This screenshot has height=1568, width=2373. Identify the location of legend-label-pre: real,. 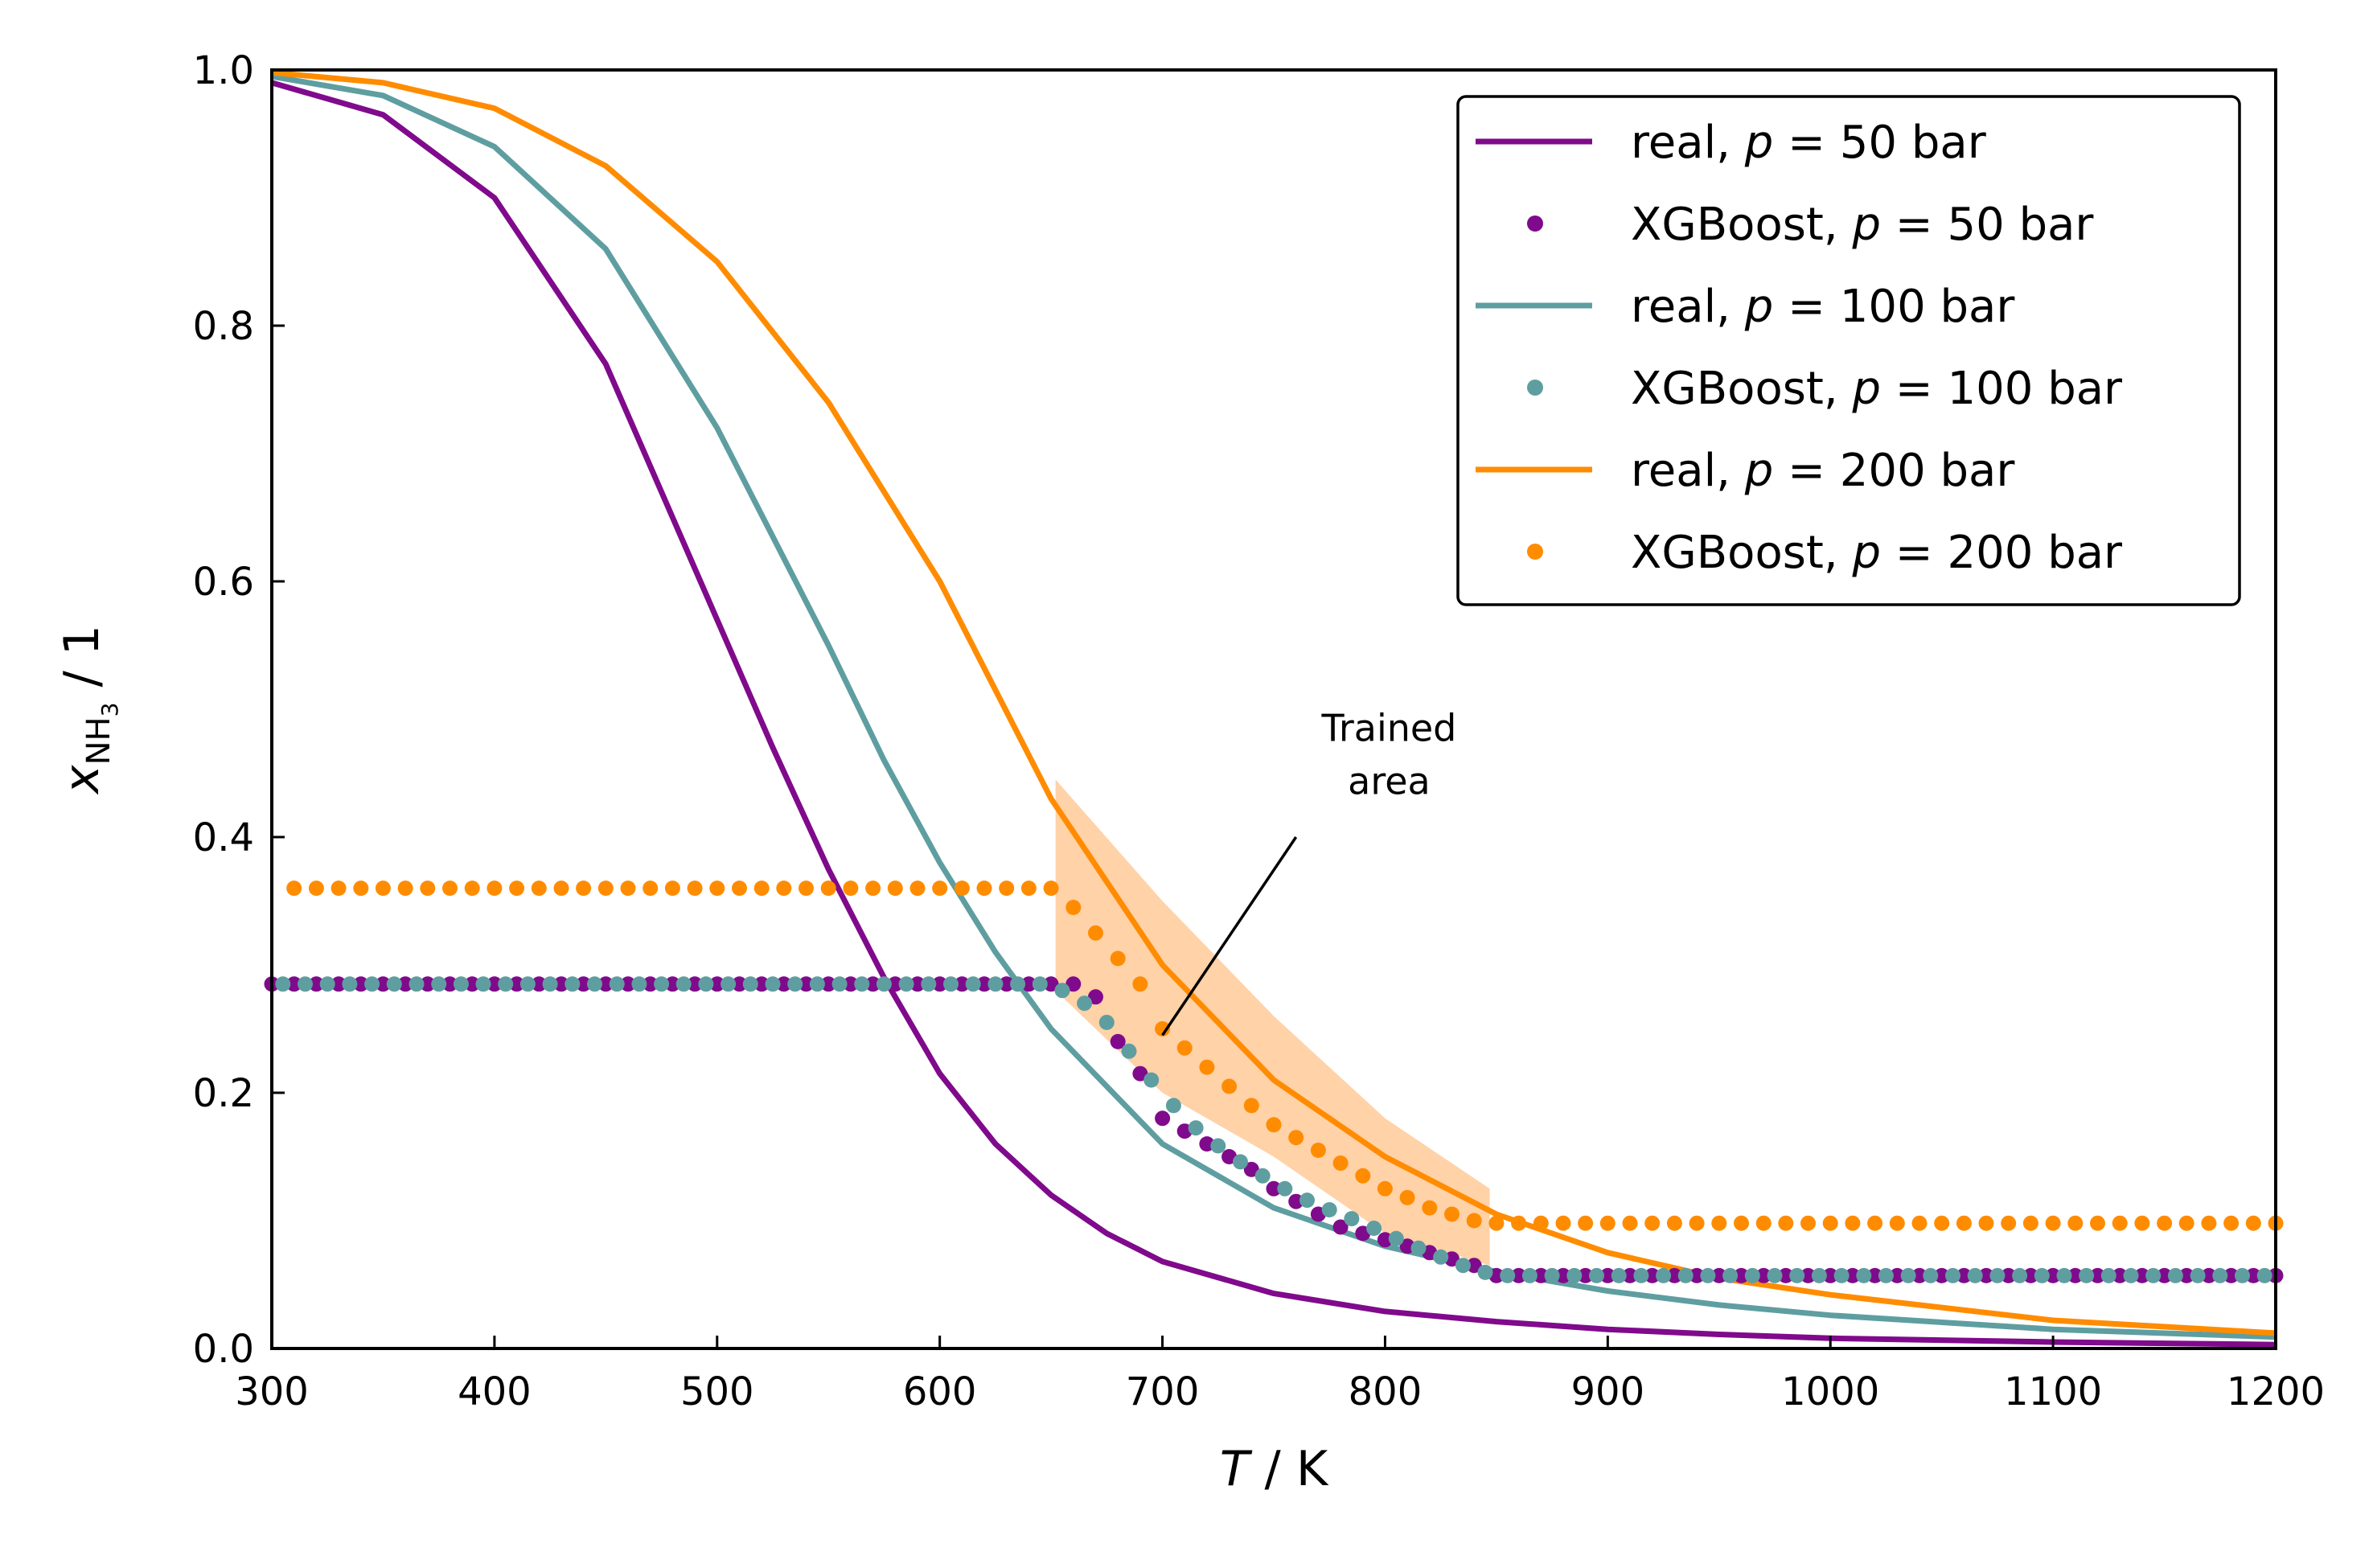
(1688, 471).